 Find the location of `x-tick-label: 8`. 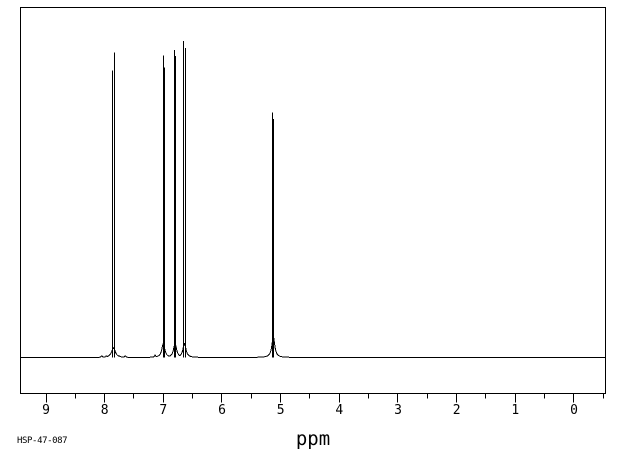

x-tick-label: 8 is located at coordinates (105, 410).